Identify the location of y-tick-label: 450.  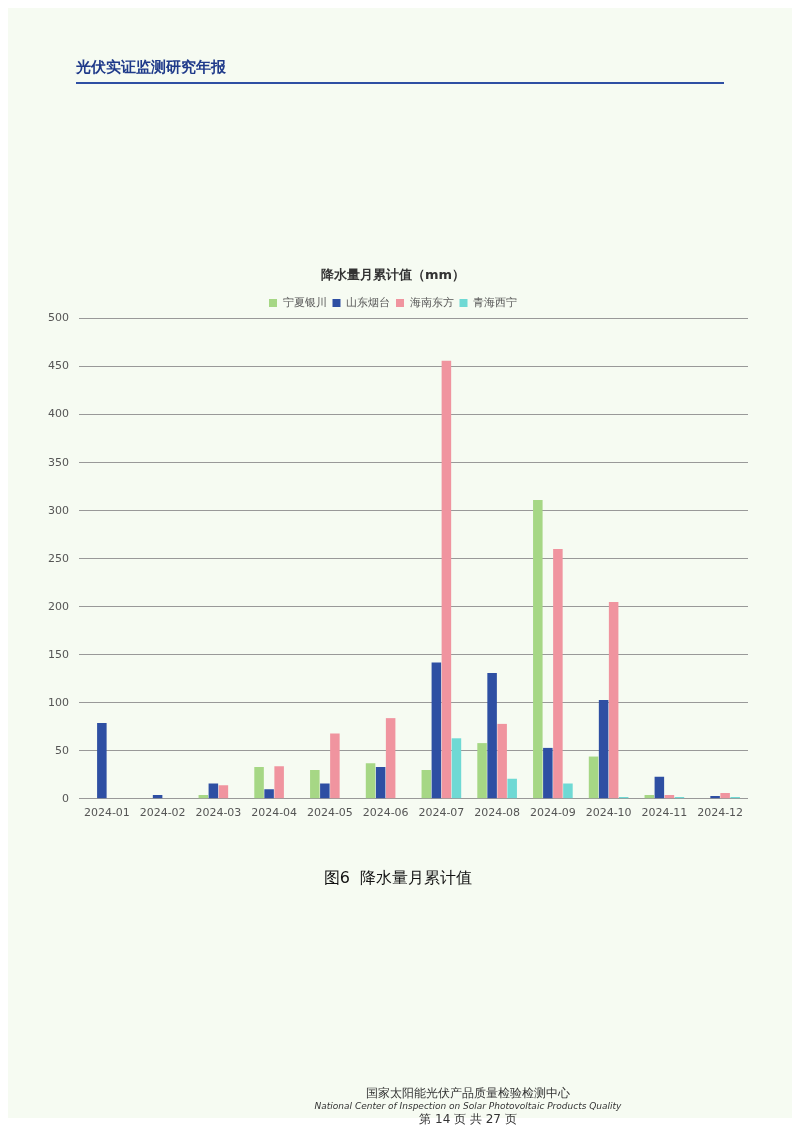
(58, 366).